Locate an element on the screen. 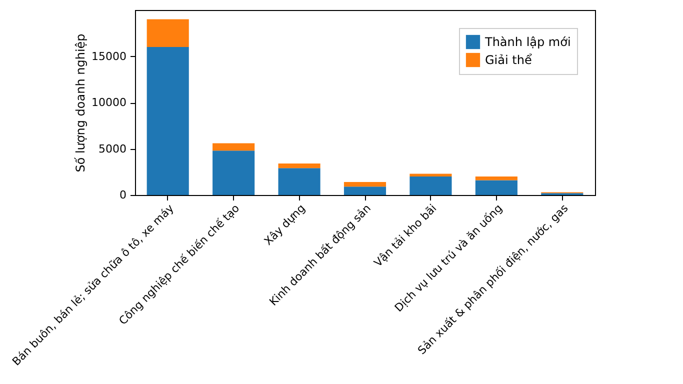  y-tick-label: 5000 is located at coordinates (112, 149).